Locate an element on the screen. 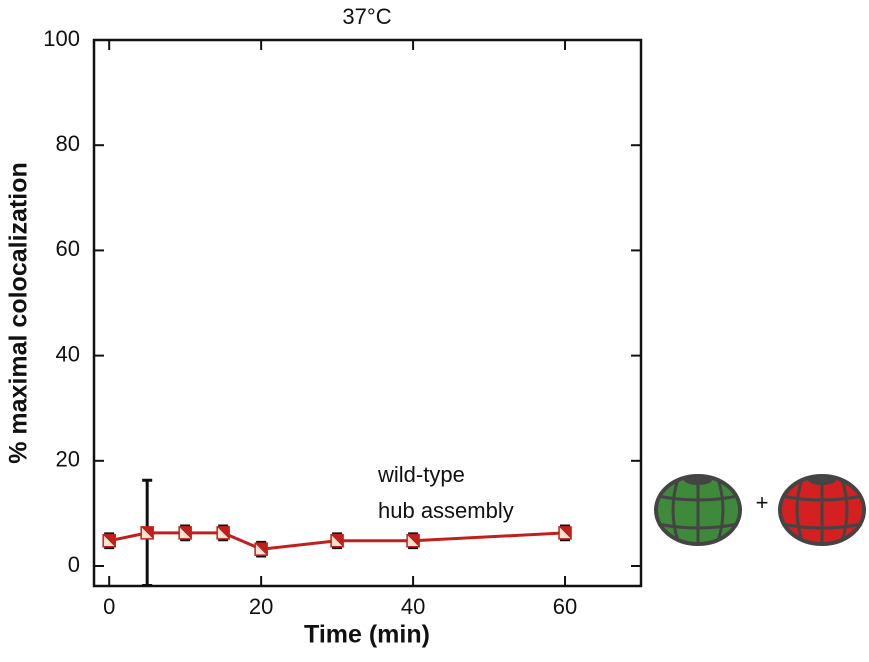  y-axis-label: % maximal colocalization is located at coordinates (19, 313).